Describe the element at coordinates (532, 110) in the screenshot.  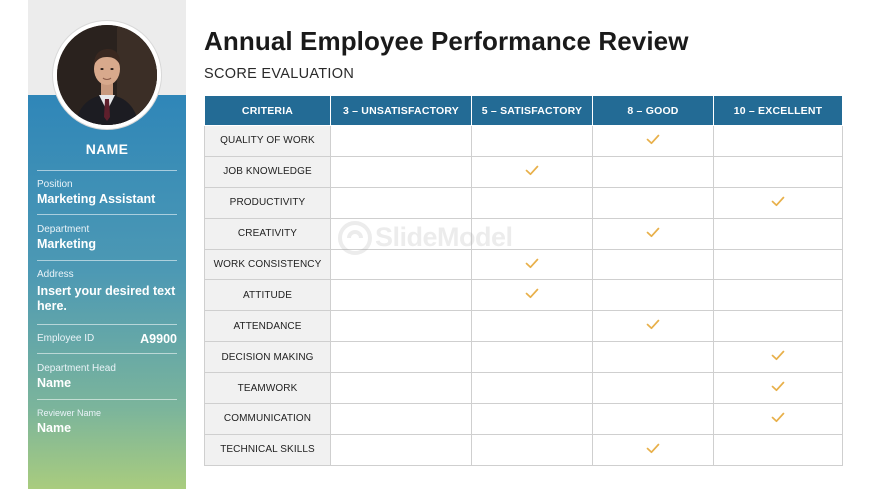
I see `column-header-satisfactory: 5 – SATISFACTORY` at that location.